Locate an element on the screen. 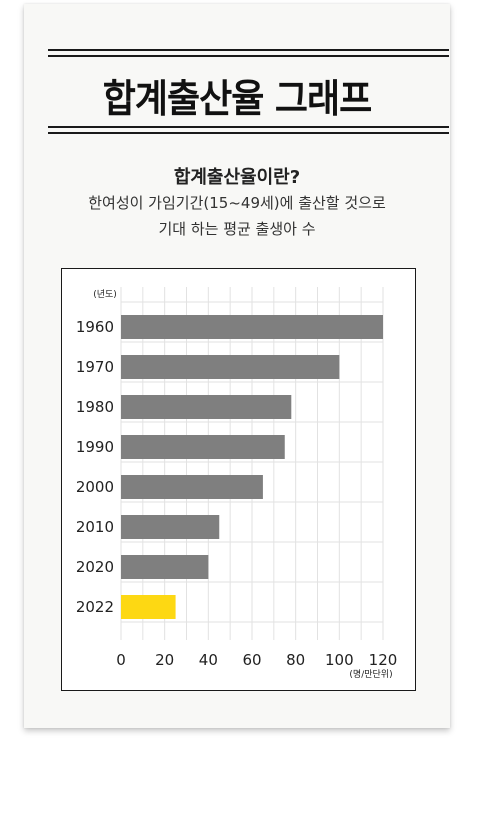  y-tick-label: 2020 is located at coordinates (95, 567).